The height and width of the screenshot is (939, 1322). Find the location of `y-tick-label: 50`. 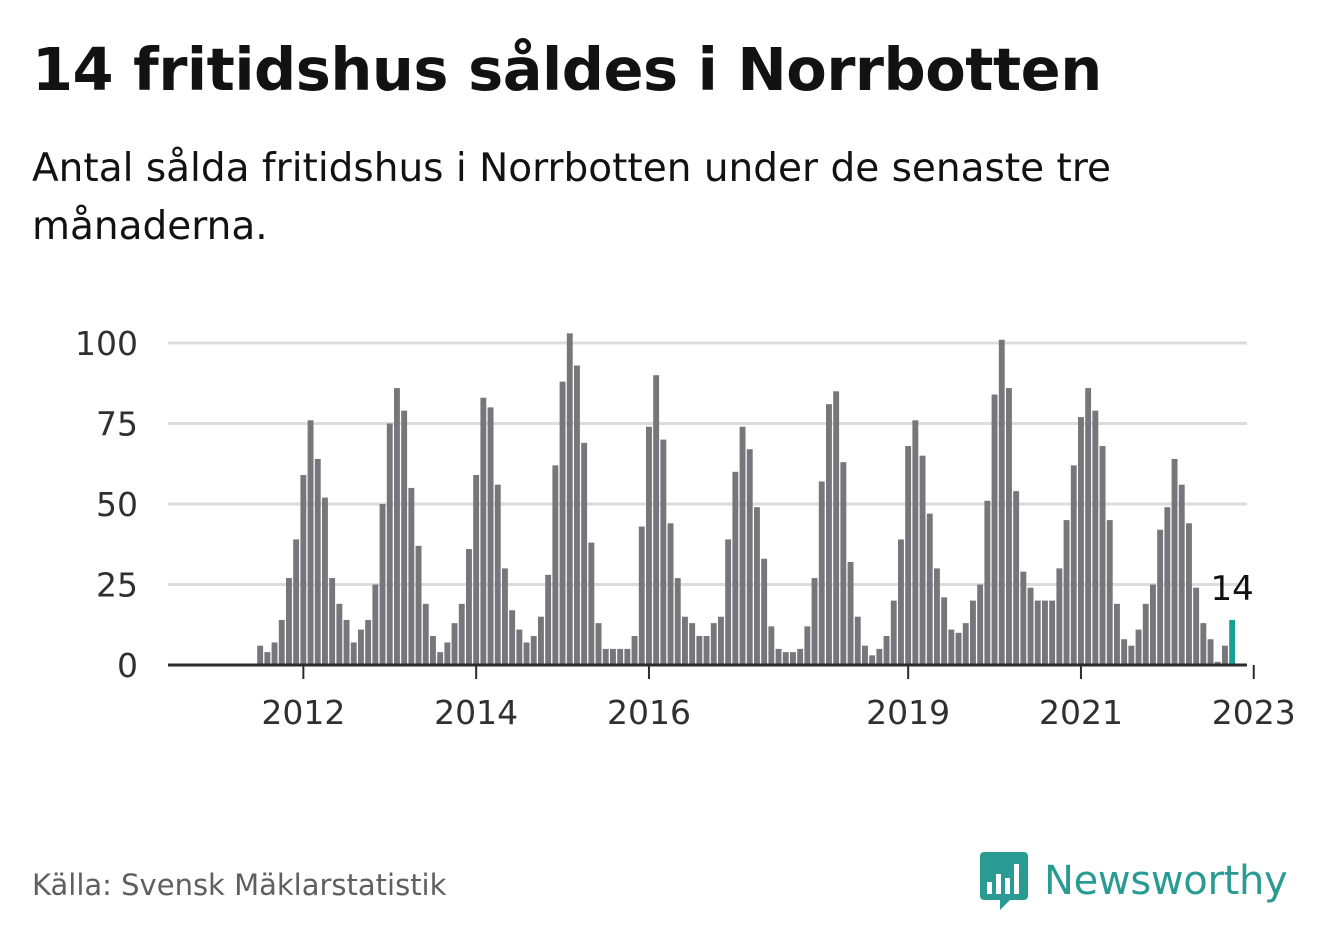

y-tick-label: 50 is located at coordinates (117, 504).